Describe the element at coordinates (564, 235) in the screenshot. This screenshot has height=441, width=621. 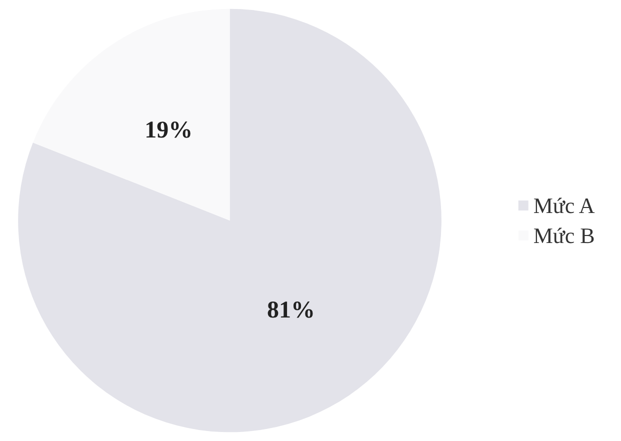
I see `legend-label: Mức B` at that location.